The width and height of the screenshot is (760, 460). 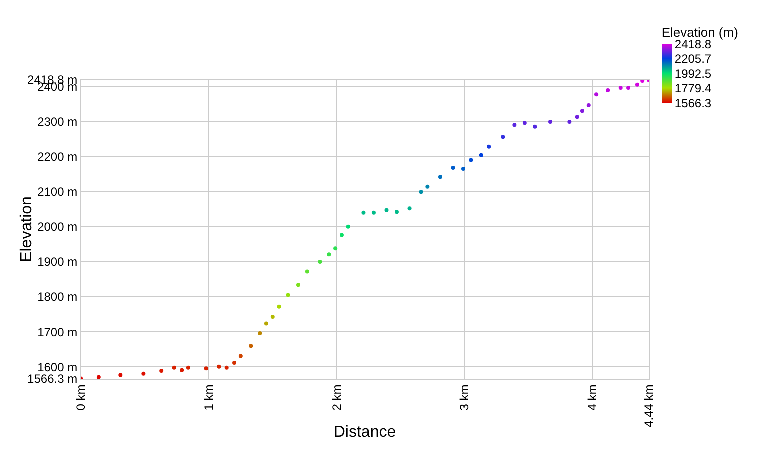 I want to click on y-tick-label: 2100 m, so click(x=58, y=192).